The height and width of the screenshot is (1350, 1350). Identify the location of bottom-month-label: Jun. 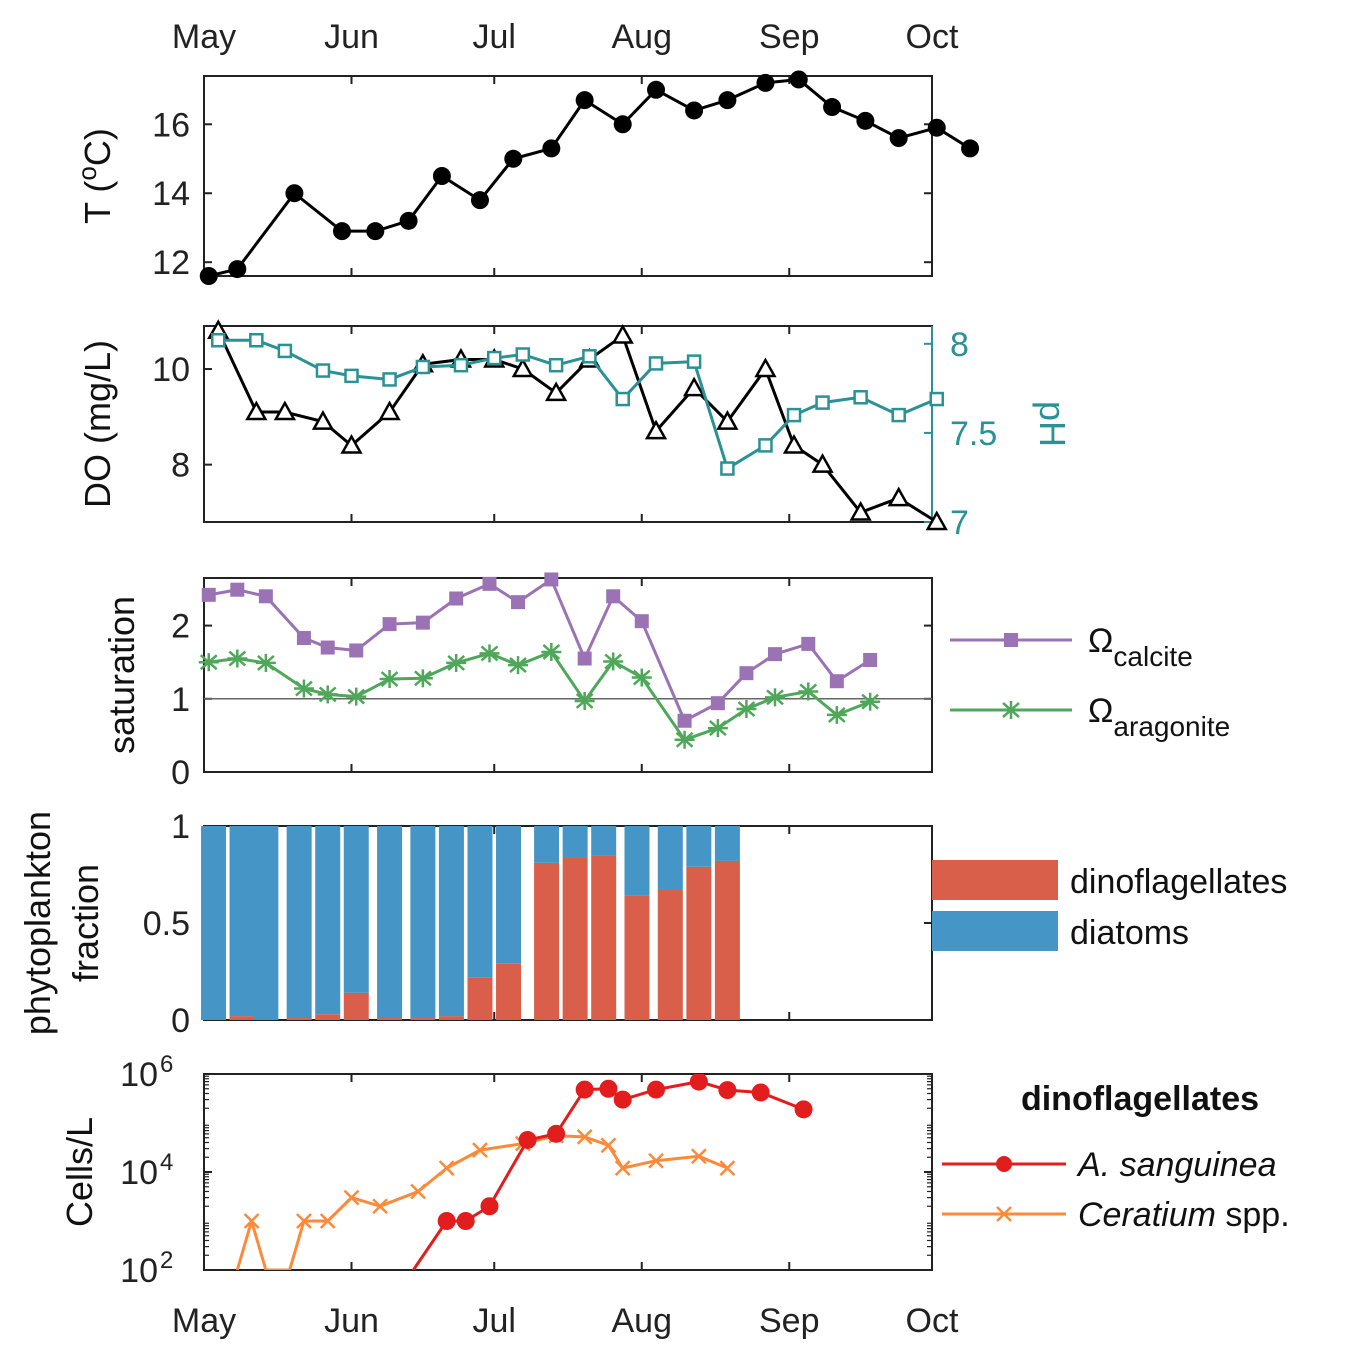
(351, 1321).